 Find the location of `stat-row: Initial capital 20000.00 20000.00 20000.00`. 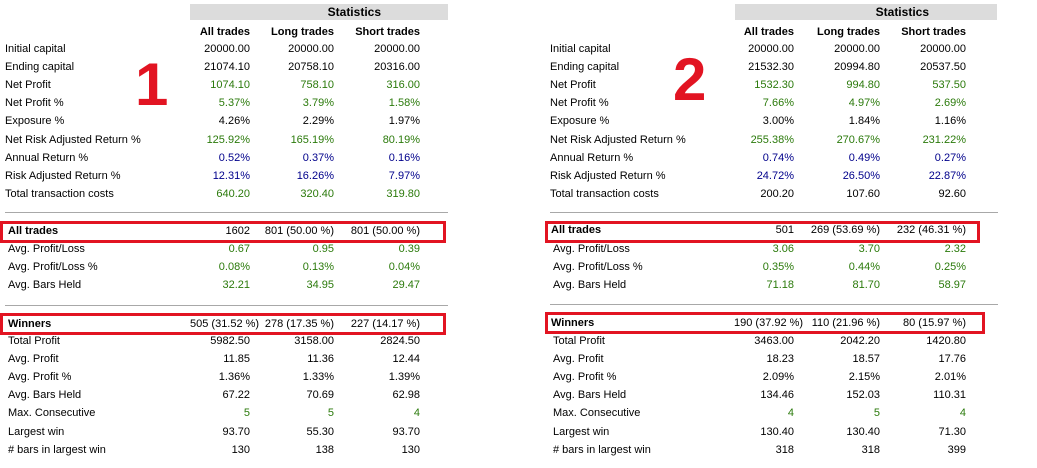

stat-row: Initial capital 20000.00 20000.00 20000.00 is located at coordinates (772, 49).